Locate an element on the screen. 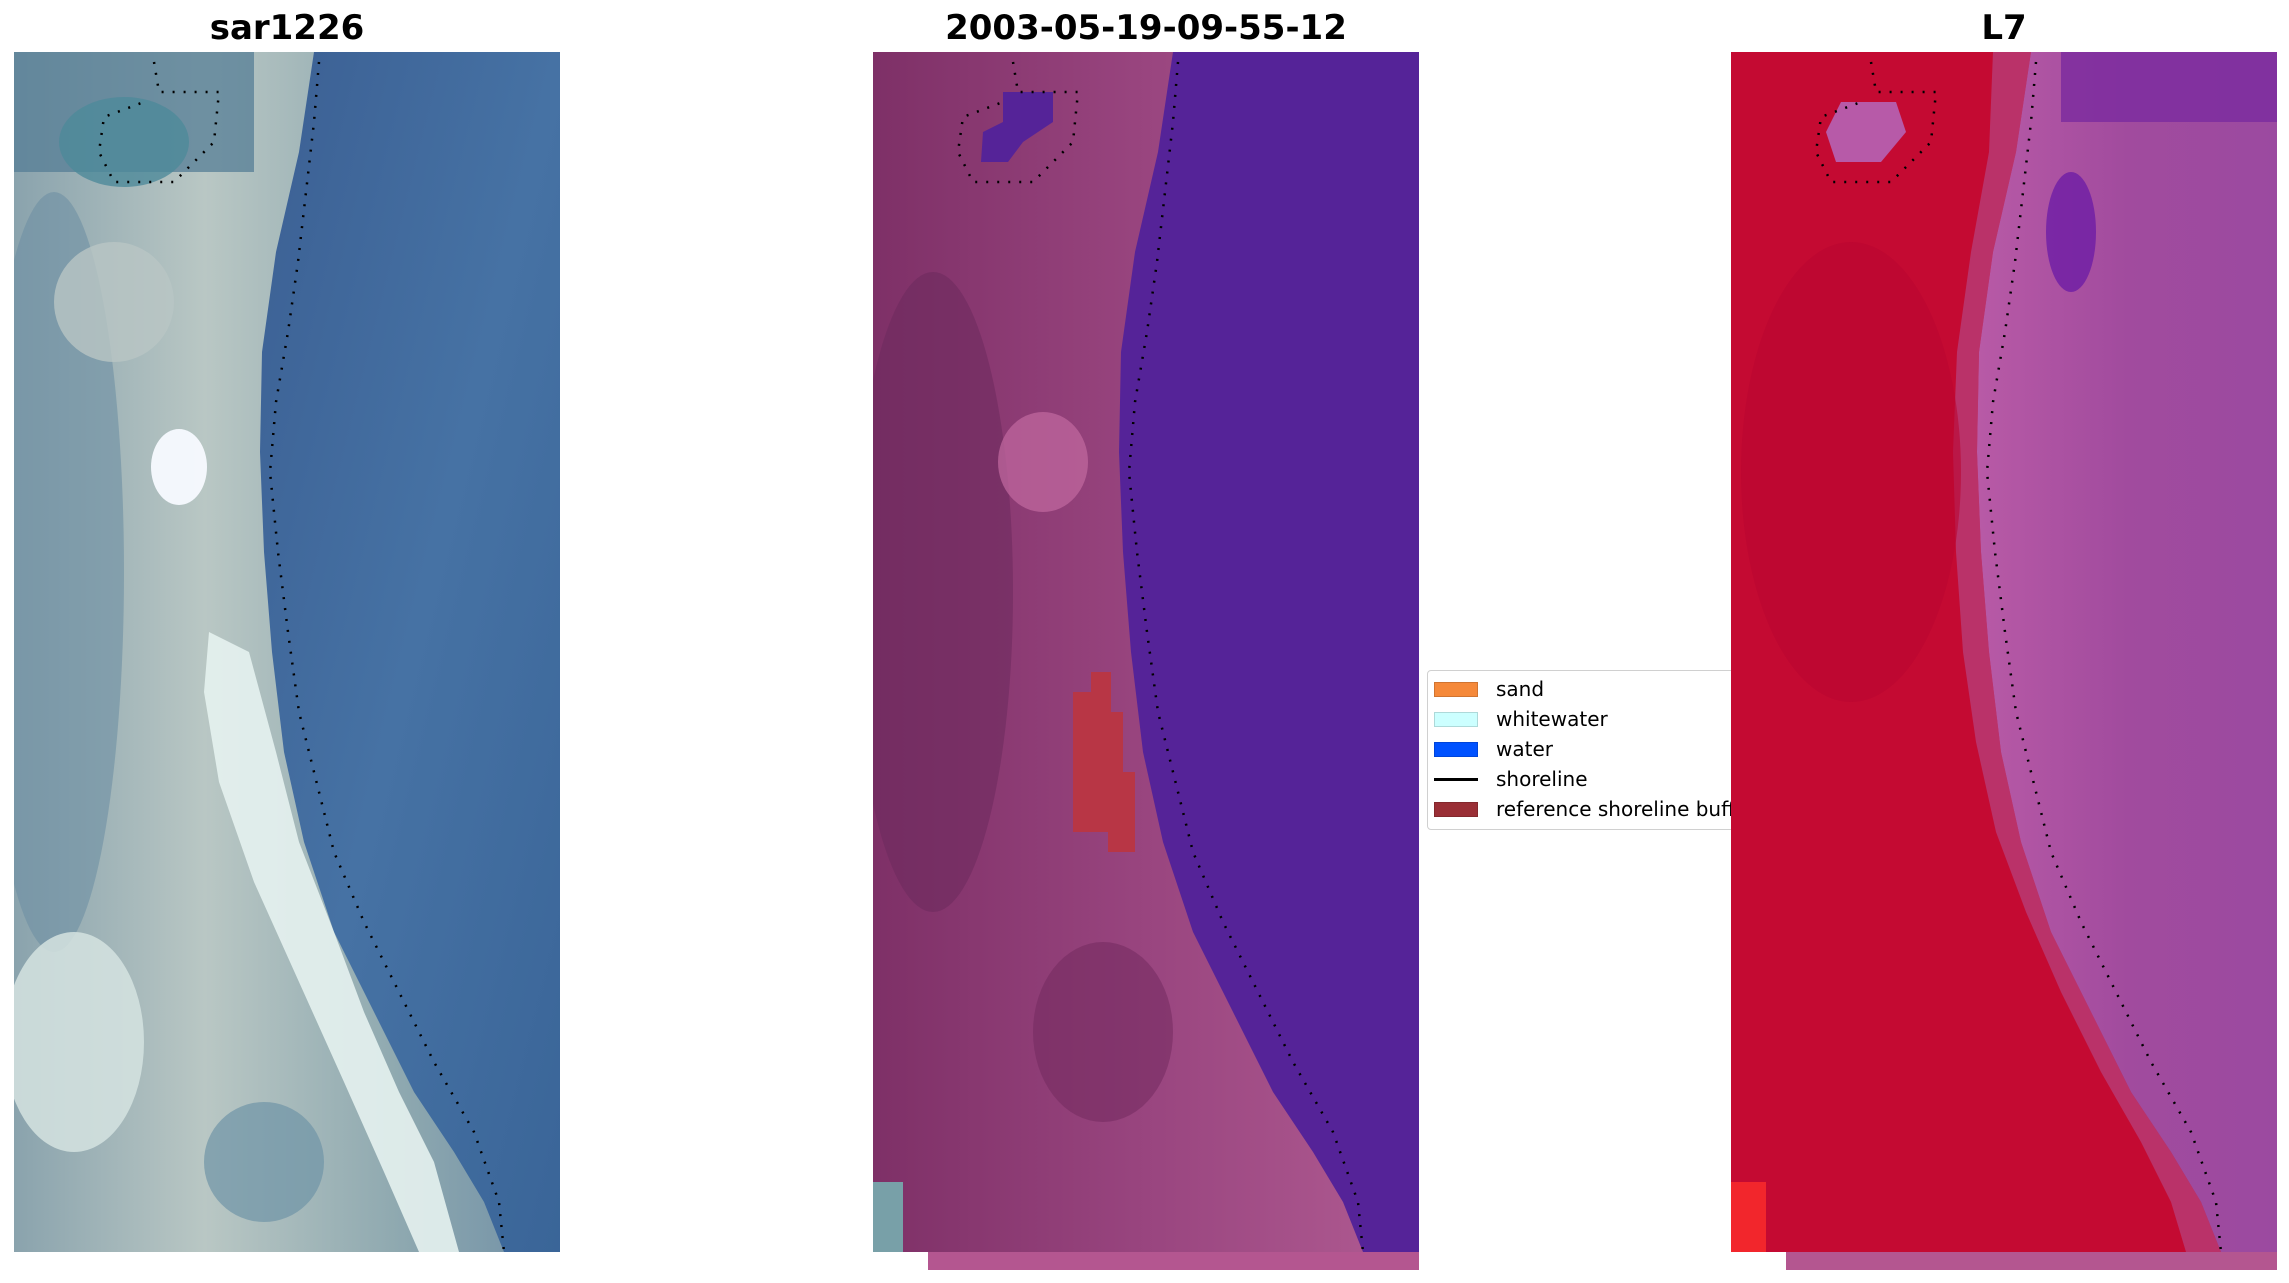  index-shoreline is located at coordinates (2104, 657).